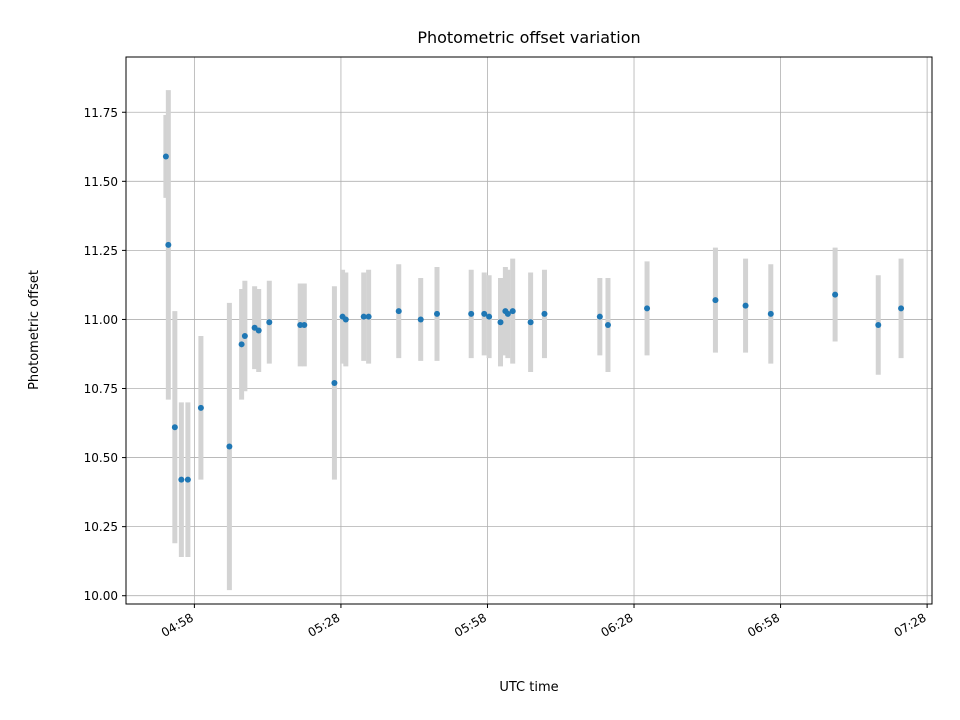  What do you see at coordinates (101, 113) in the screenshot?
I see `y-tick-label: 11.75` at bounding box center [101, 113].